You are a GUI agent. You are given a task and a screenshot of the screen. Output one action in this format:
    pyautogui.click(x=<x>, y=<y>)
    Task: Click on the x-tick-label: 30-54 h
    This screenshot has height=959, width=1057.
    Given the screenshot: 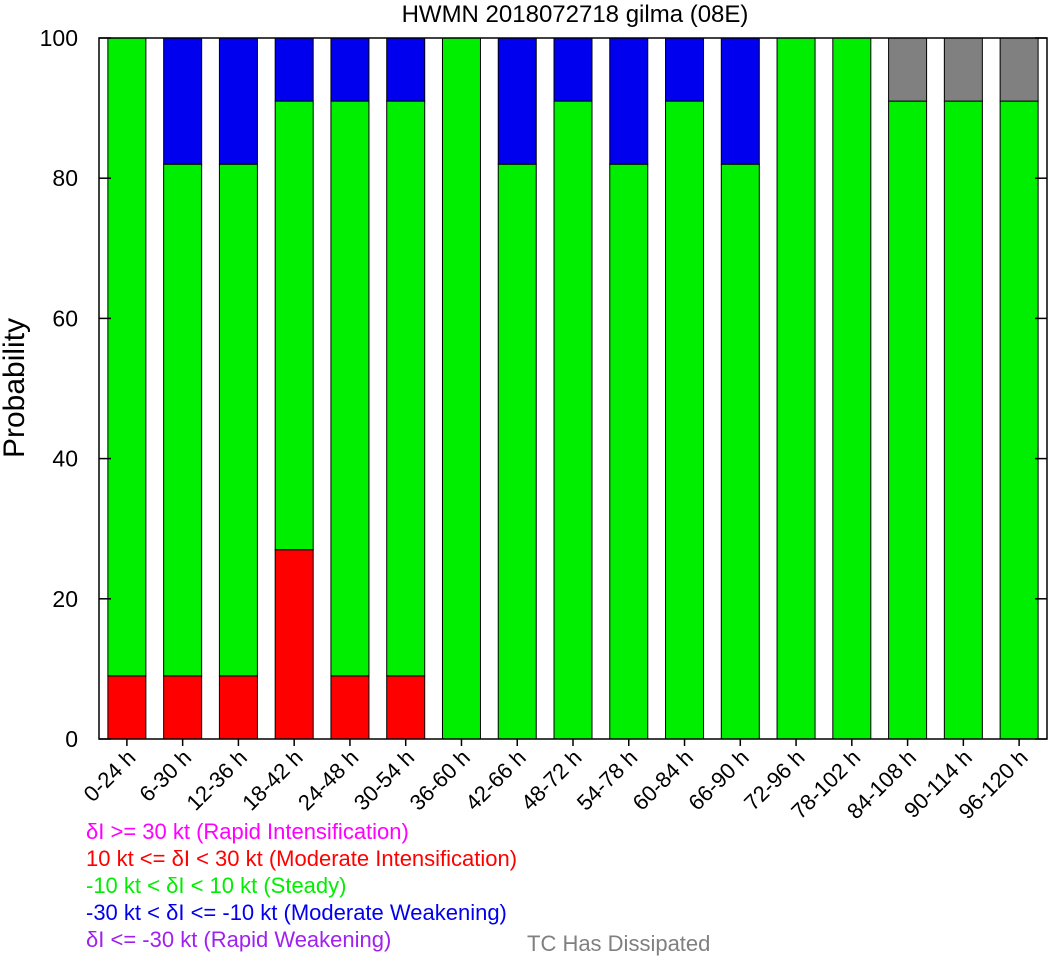 What is the action you would take?
    pyautogui.click(x=384, y=780)
    